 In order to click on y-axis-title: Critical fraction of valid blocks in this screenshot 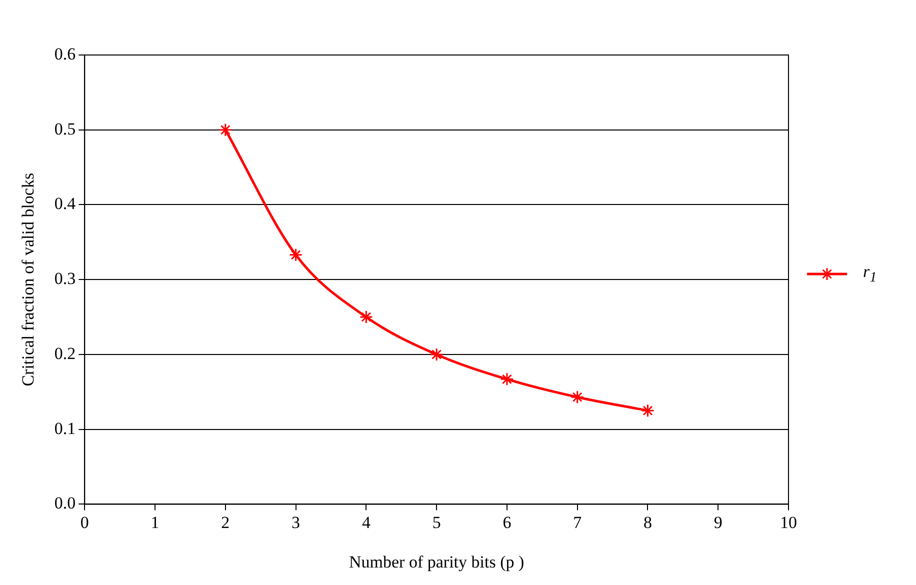, I will do `click(28, 279)`.